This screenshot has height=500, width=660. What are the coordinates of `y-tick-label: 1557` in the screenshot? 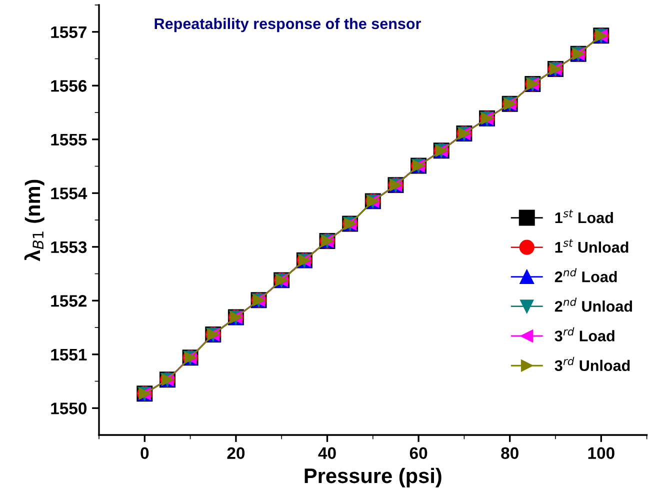 It's located at (68, 32).